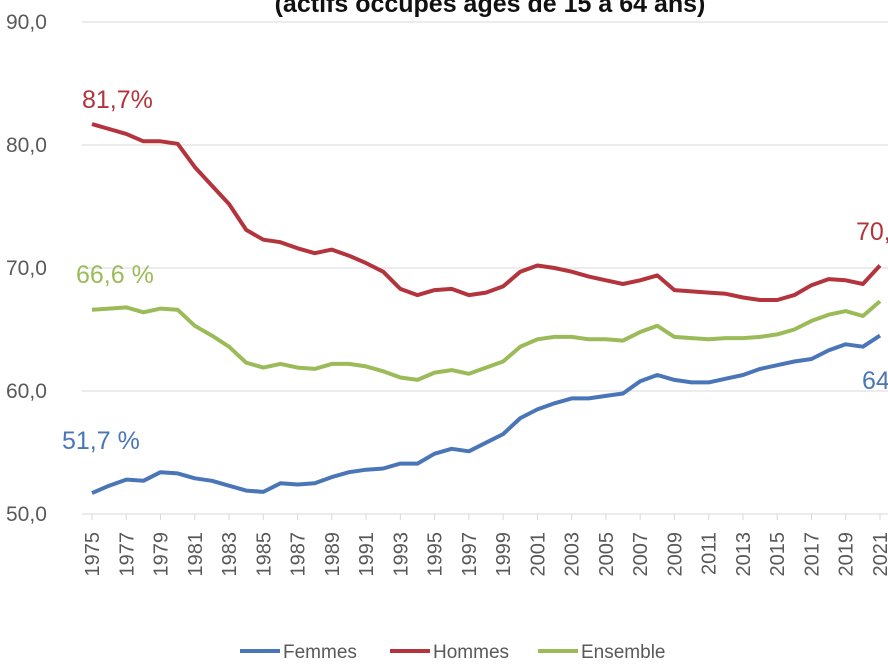  What do you see at coordinates (93, 554) in the screenshot?
I see `x-tick-label: 1975` at bounding box center [93, 554].